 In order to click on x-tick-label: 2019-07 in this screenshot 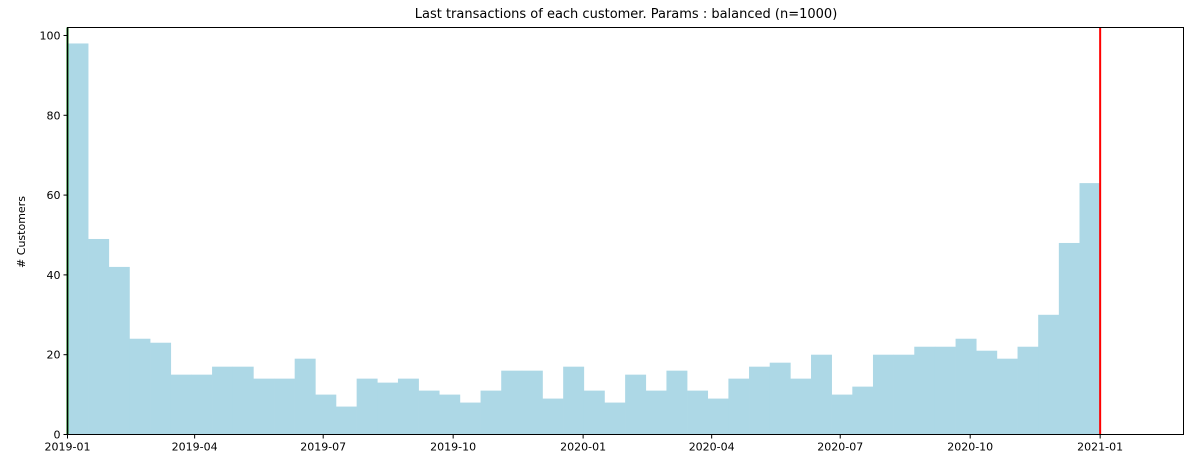, I will do `click(323, 447)`.